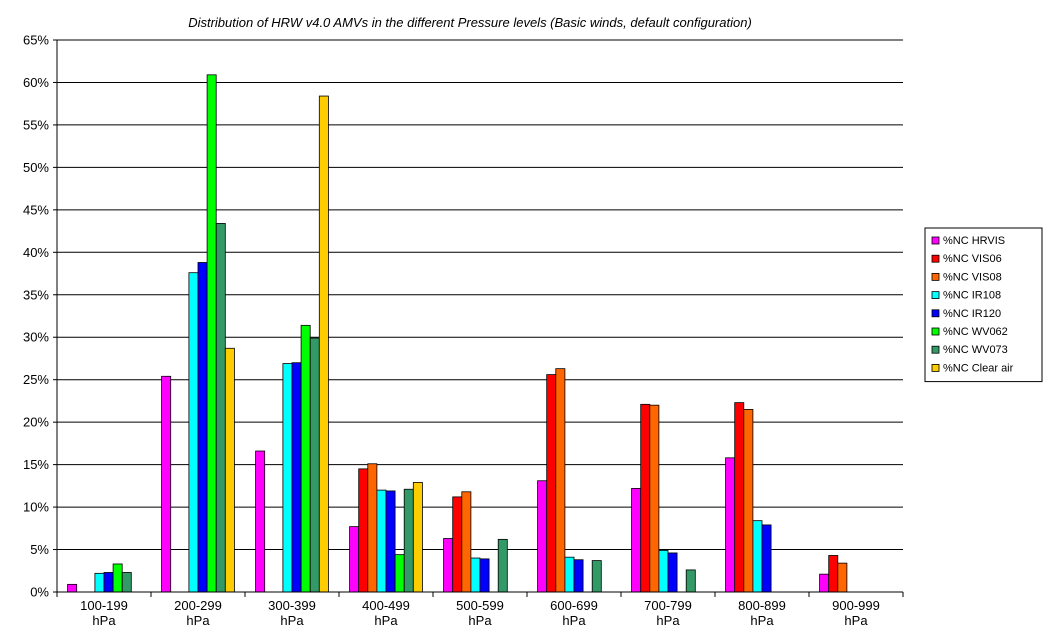 This screenshot has height=637, width=1043. What do you see at coordinates (39, 549) in the screenshot?
I see `y-tick-label: 5%` at bounding box center [39, 549].